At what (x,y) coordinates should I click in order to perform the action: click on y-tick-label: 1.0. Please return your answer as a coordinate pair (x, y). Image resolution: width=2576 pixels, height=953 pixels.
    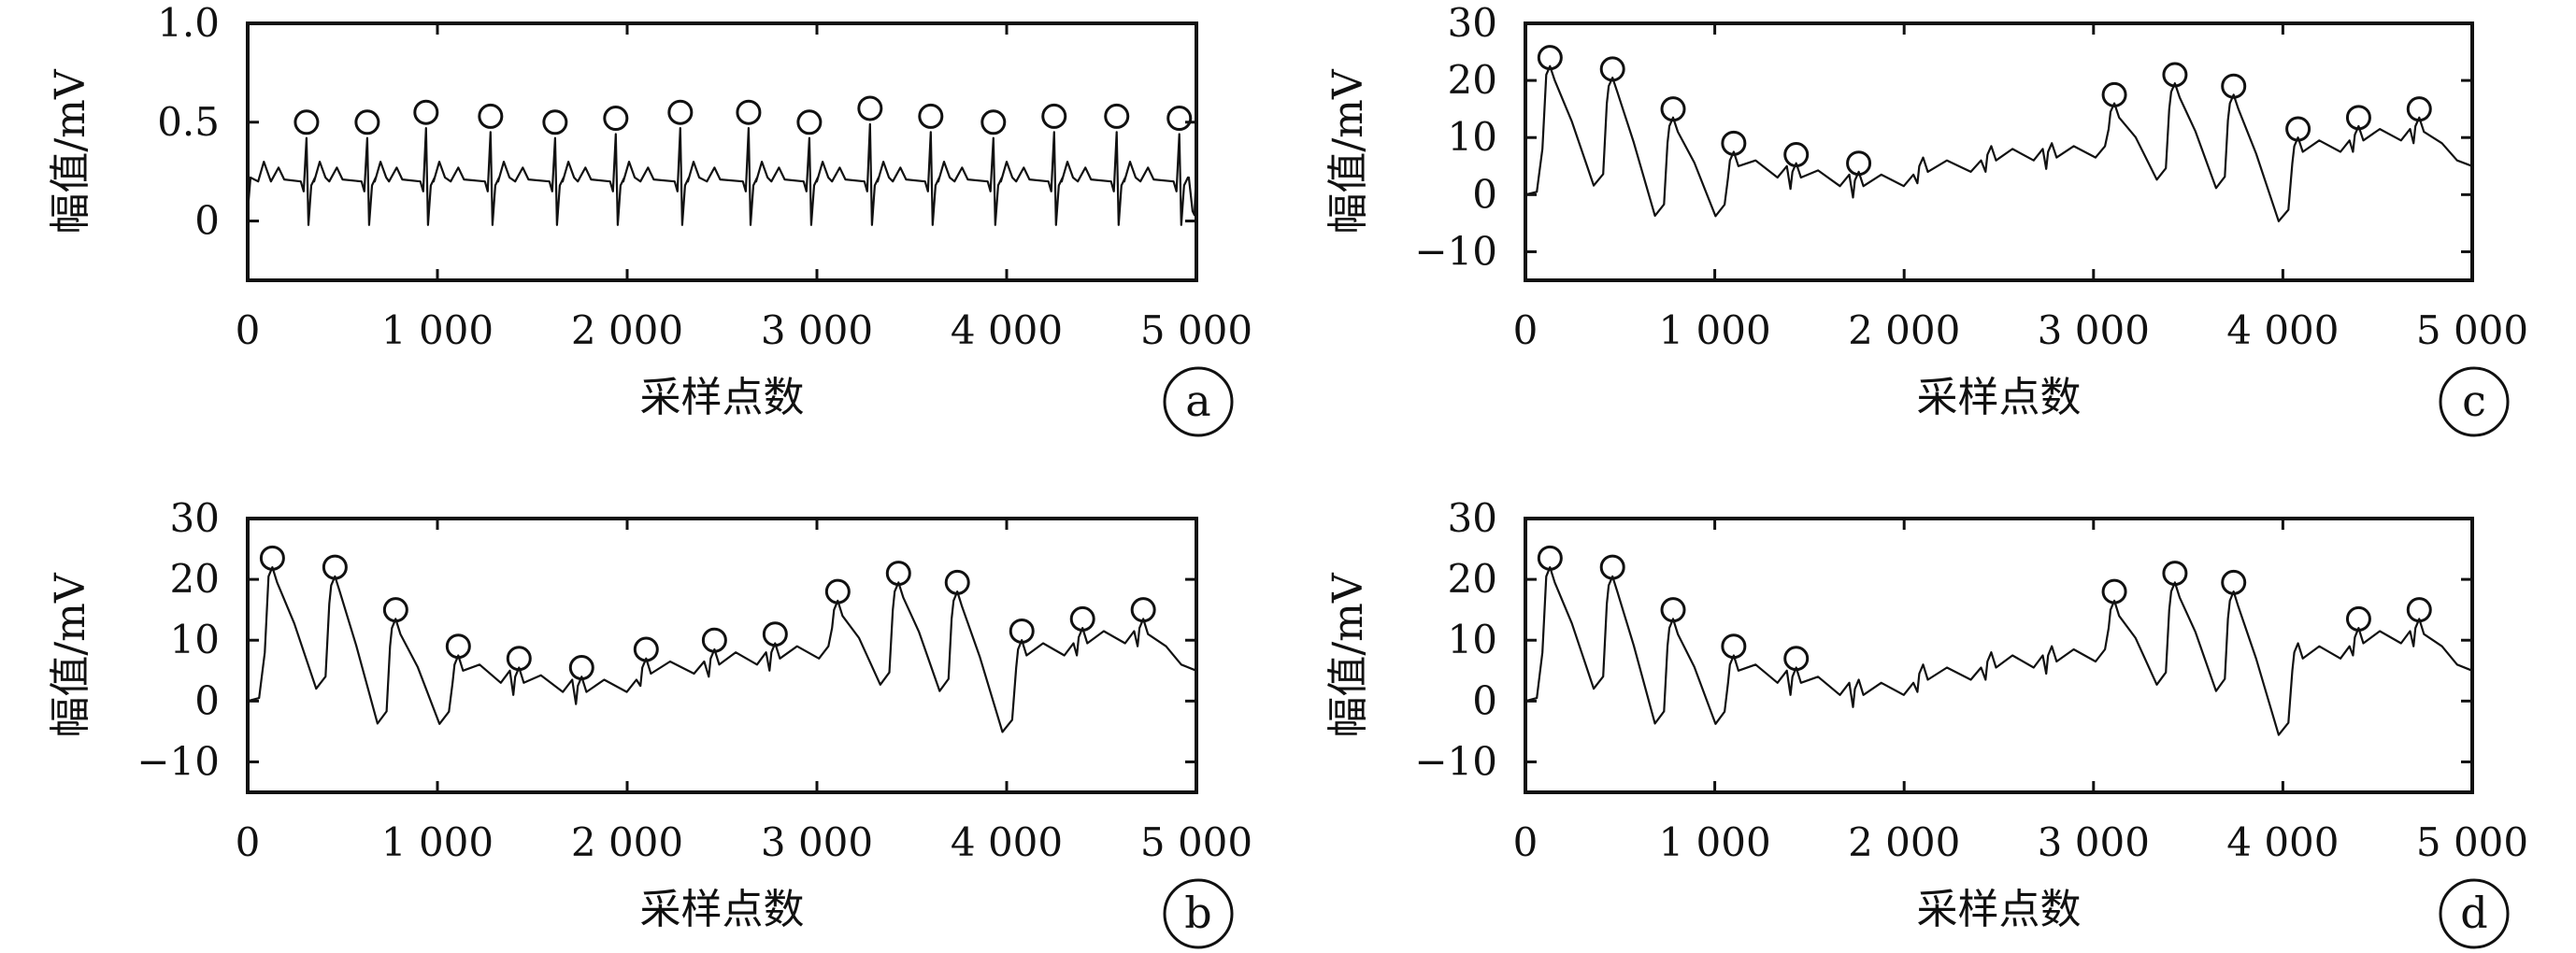
    Looking at the image, I should click on (188, 23).